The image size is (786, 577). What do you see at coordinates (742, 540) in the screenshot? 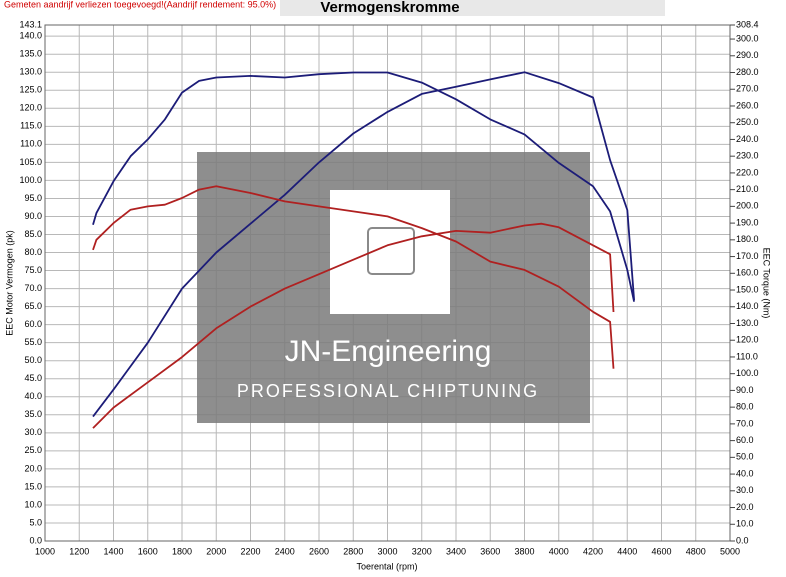
I see `y2-tick-label: 0.0` at bounding box center [742, 540].